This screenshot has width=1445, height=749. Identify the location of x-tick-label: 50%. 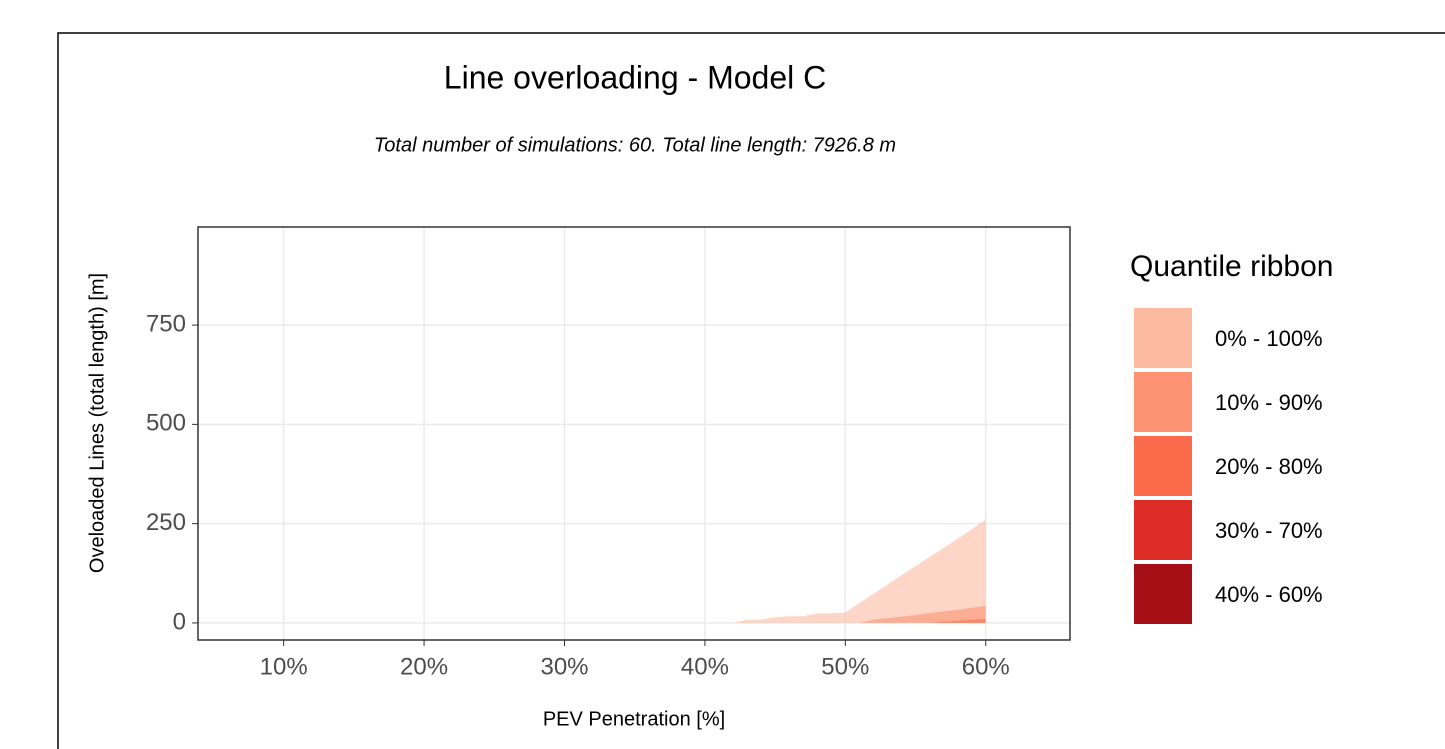
(845, 666).